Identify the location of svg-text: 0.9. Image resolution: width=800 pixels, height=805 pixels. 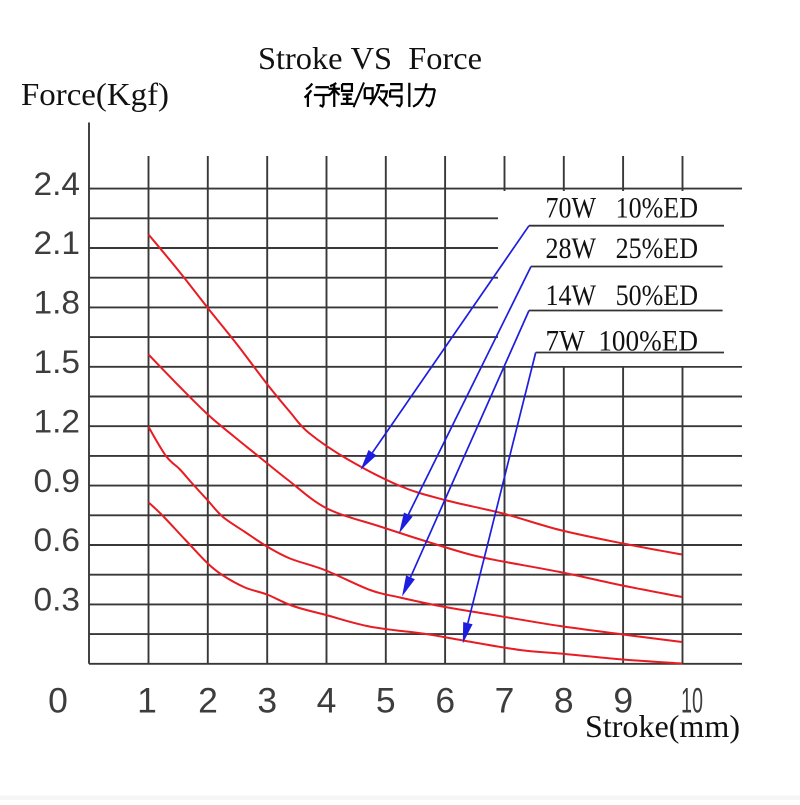
(57, 481).